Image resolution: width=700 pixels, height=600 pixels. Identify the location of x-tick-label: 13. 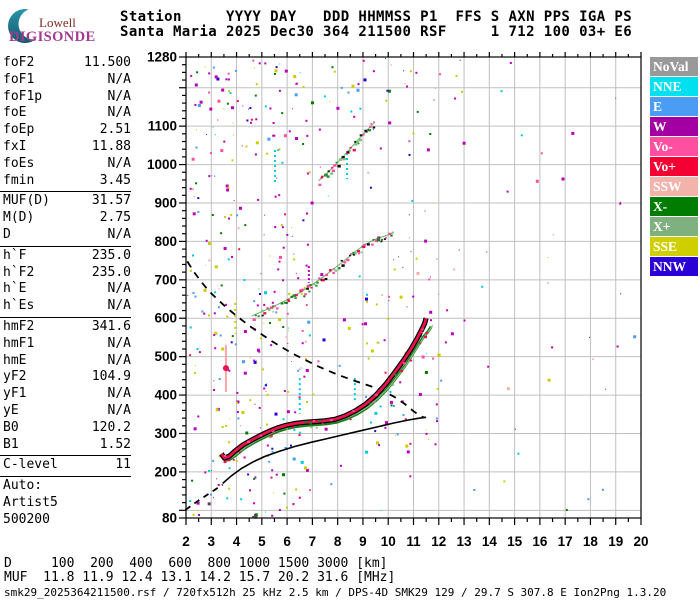
(465, 541).